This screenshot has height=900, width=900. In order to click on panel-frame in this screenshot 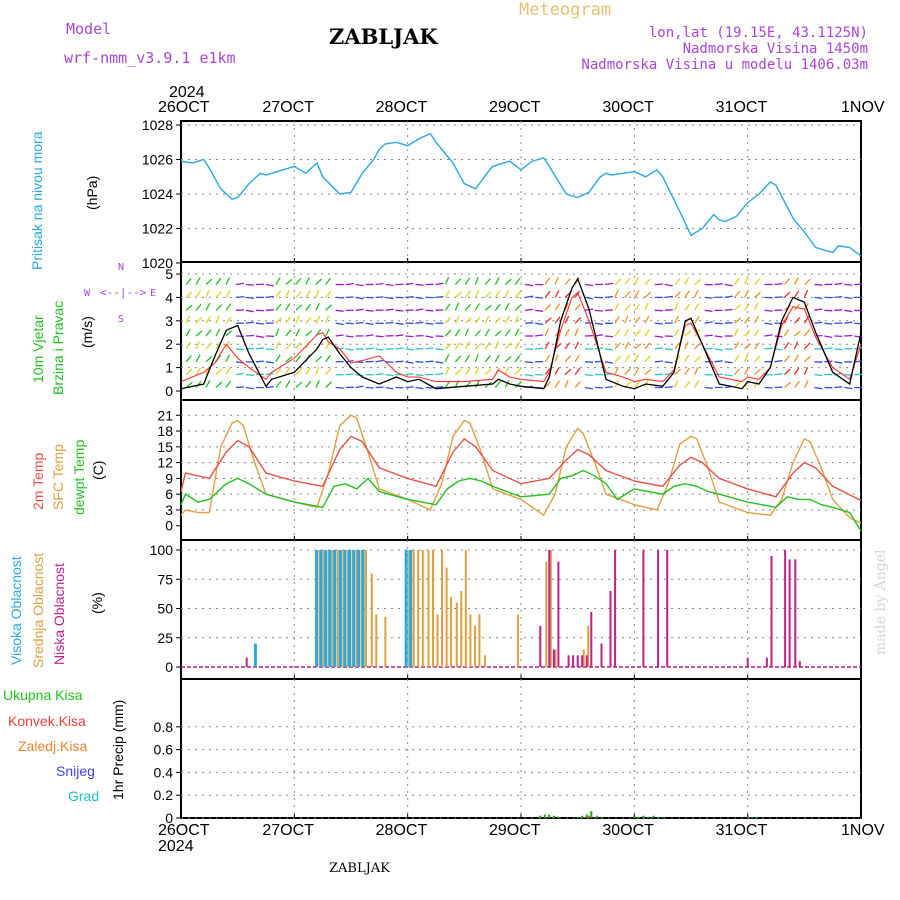, I will do `click(521, 748)`.